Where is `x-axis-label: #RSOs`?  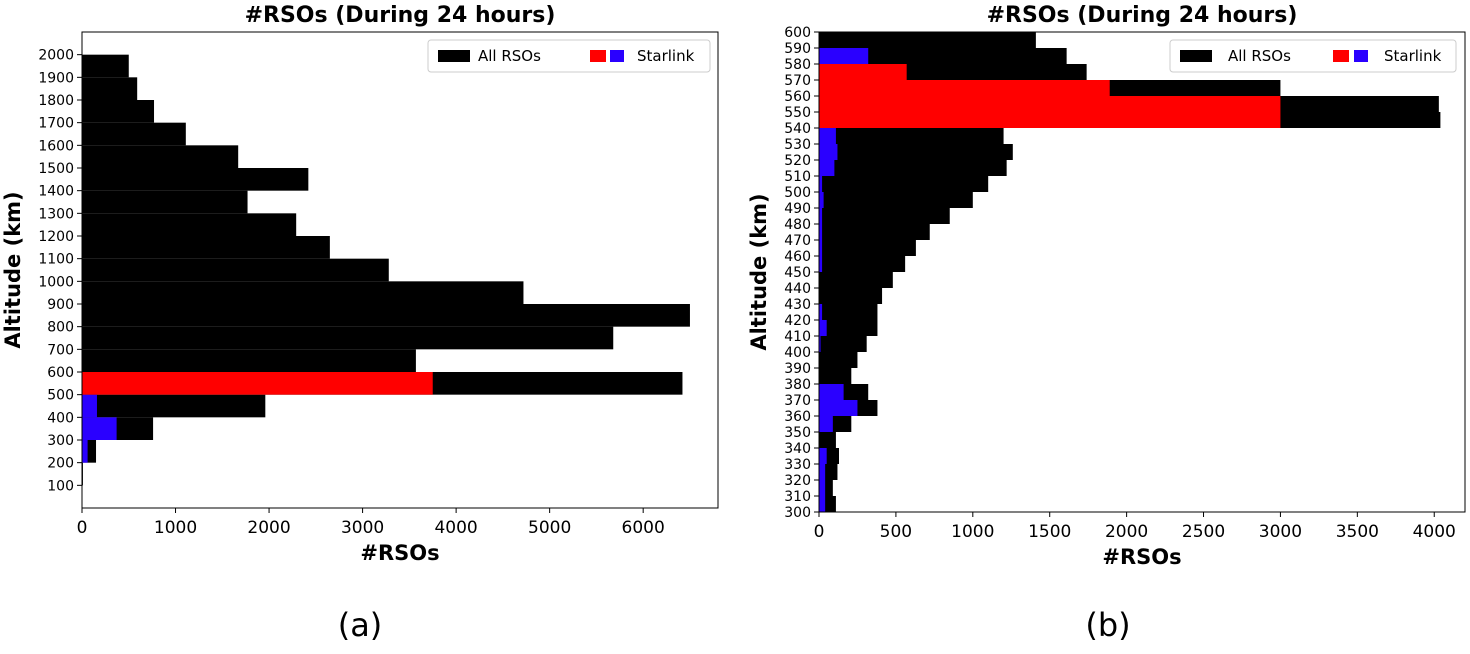
x-axis-label: #RSOs is located at coordinates (399, 553).